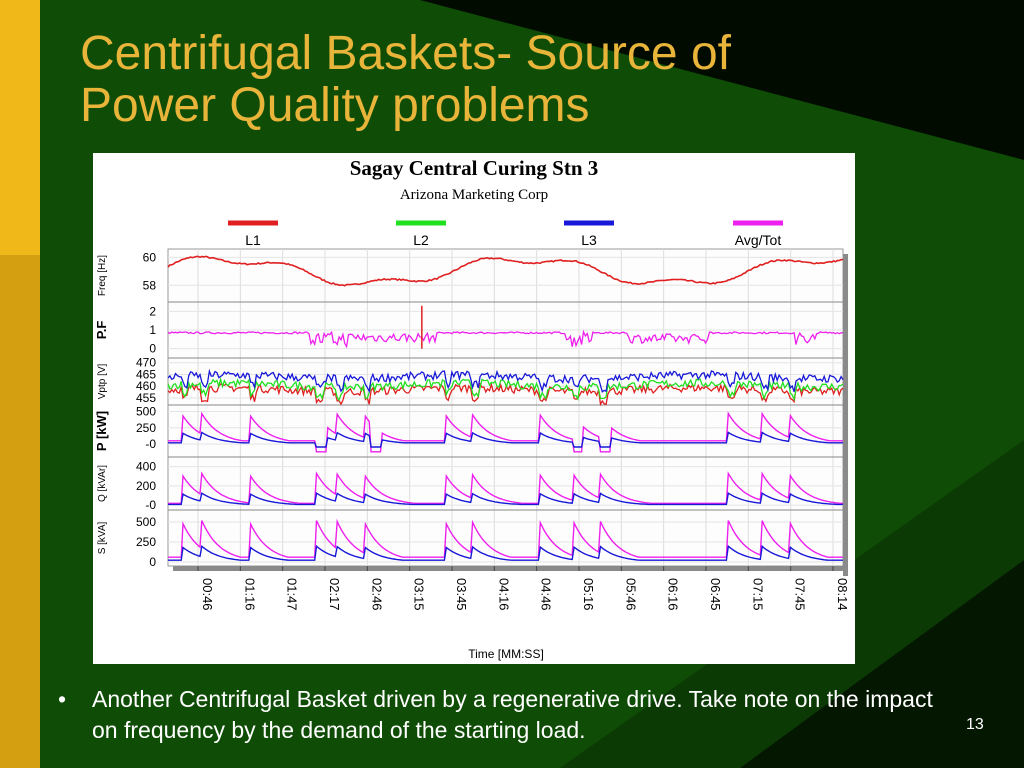  What do you see at coordinates (845, 415) in the screenshot?
I see `plot-shadow-right` at bounding box center [845, 415].